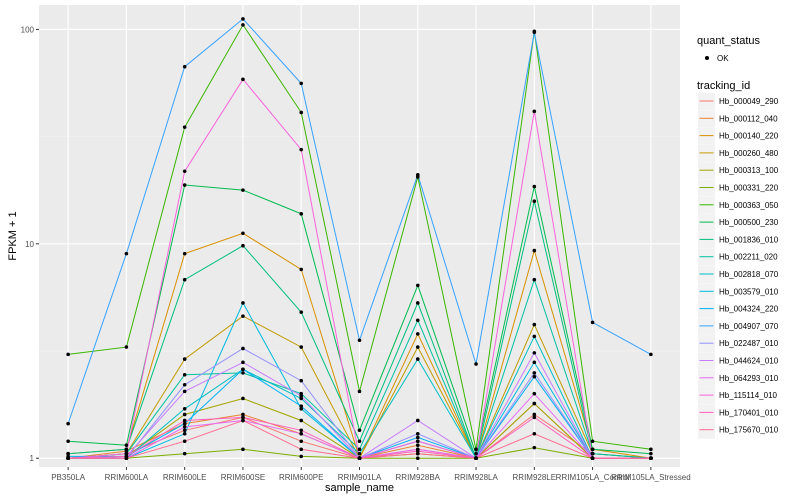 The height and width of the screenshot is (500, 800). Describe the element at coordinates (749, 412) in the screenshot. I see `legend-label: Hb_170401_010` at that location.